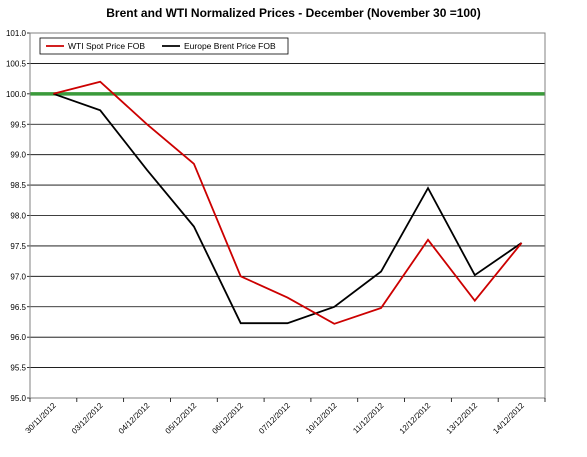 This screenshot has width=587, height=457. I want to click on x-tick-label: 06/12/2012, so click(227, 418).